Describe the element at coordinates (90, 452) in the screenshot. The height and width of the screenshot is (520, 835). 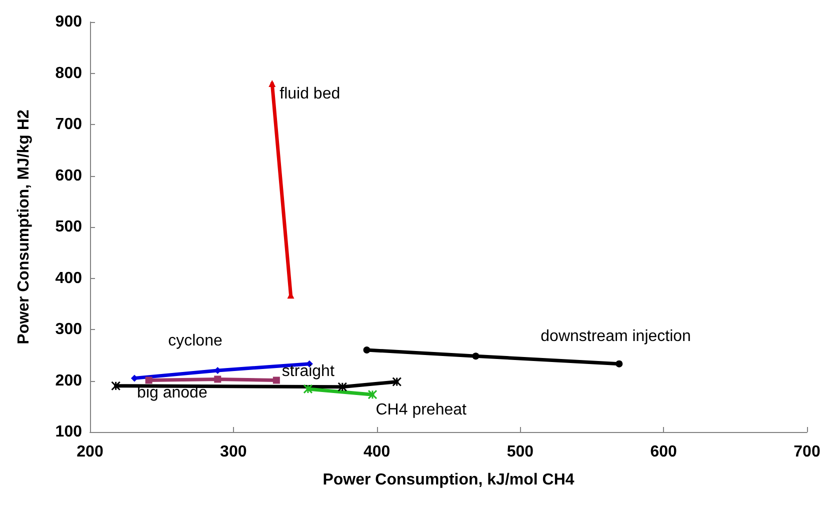
I see `x-tick-label: 200` at that location.